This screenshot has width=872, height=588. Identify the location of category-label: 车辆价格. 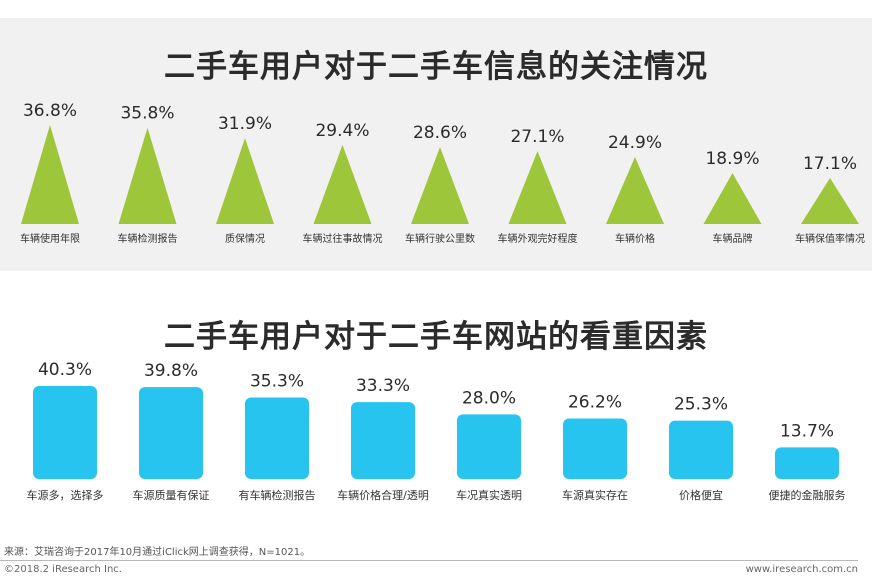
(635, 238).